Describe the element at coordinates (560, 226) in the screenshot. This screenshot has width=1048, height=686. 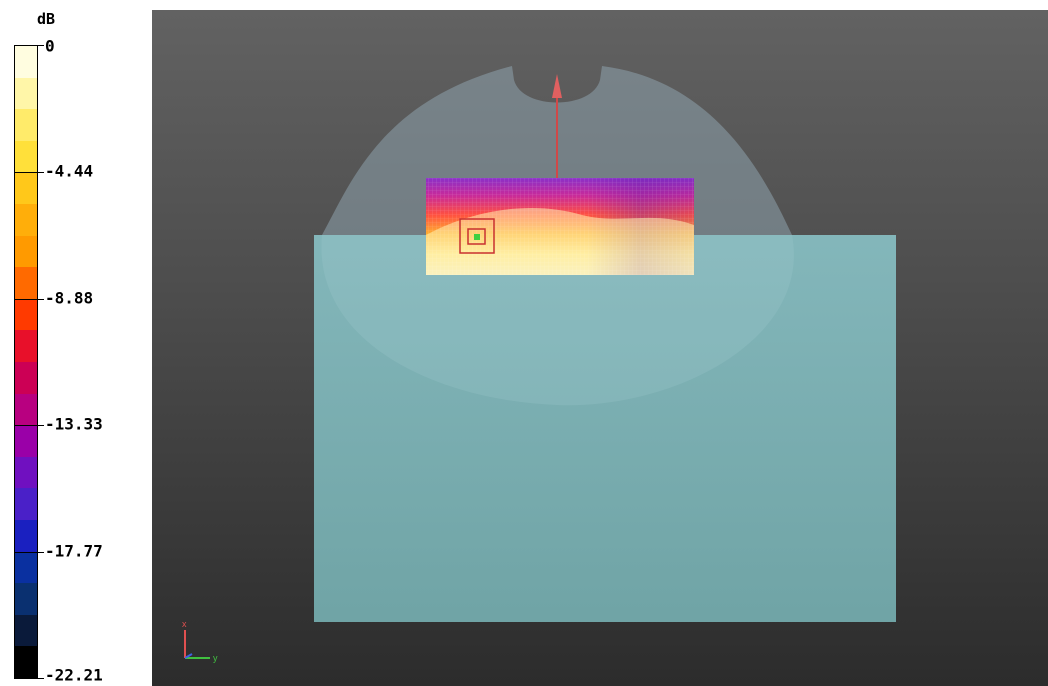
I see `field-scan-area` at that location.